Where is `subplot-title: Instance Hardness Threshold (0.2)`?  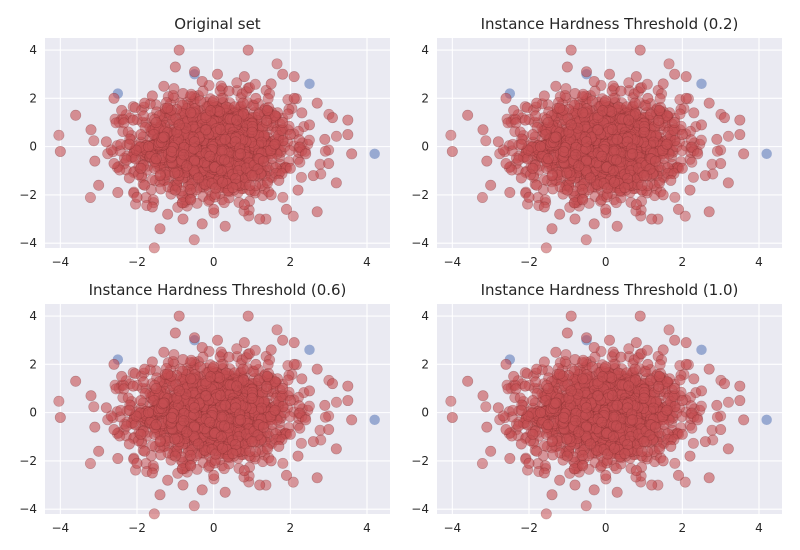
subplot-title: Instance Hardness Threshold (0.2) is located at coordinates (610, 24).